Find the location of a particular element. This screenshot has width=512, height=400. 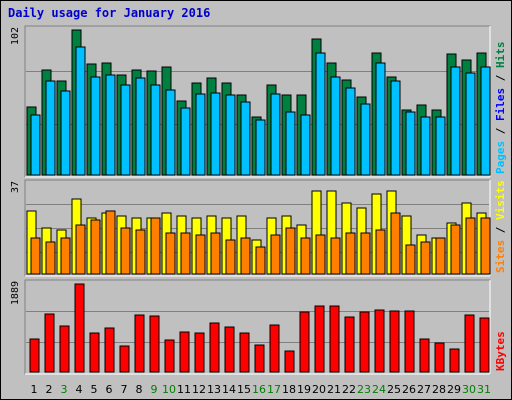

day-label-20: 20 is located at coordinates (319, 389).